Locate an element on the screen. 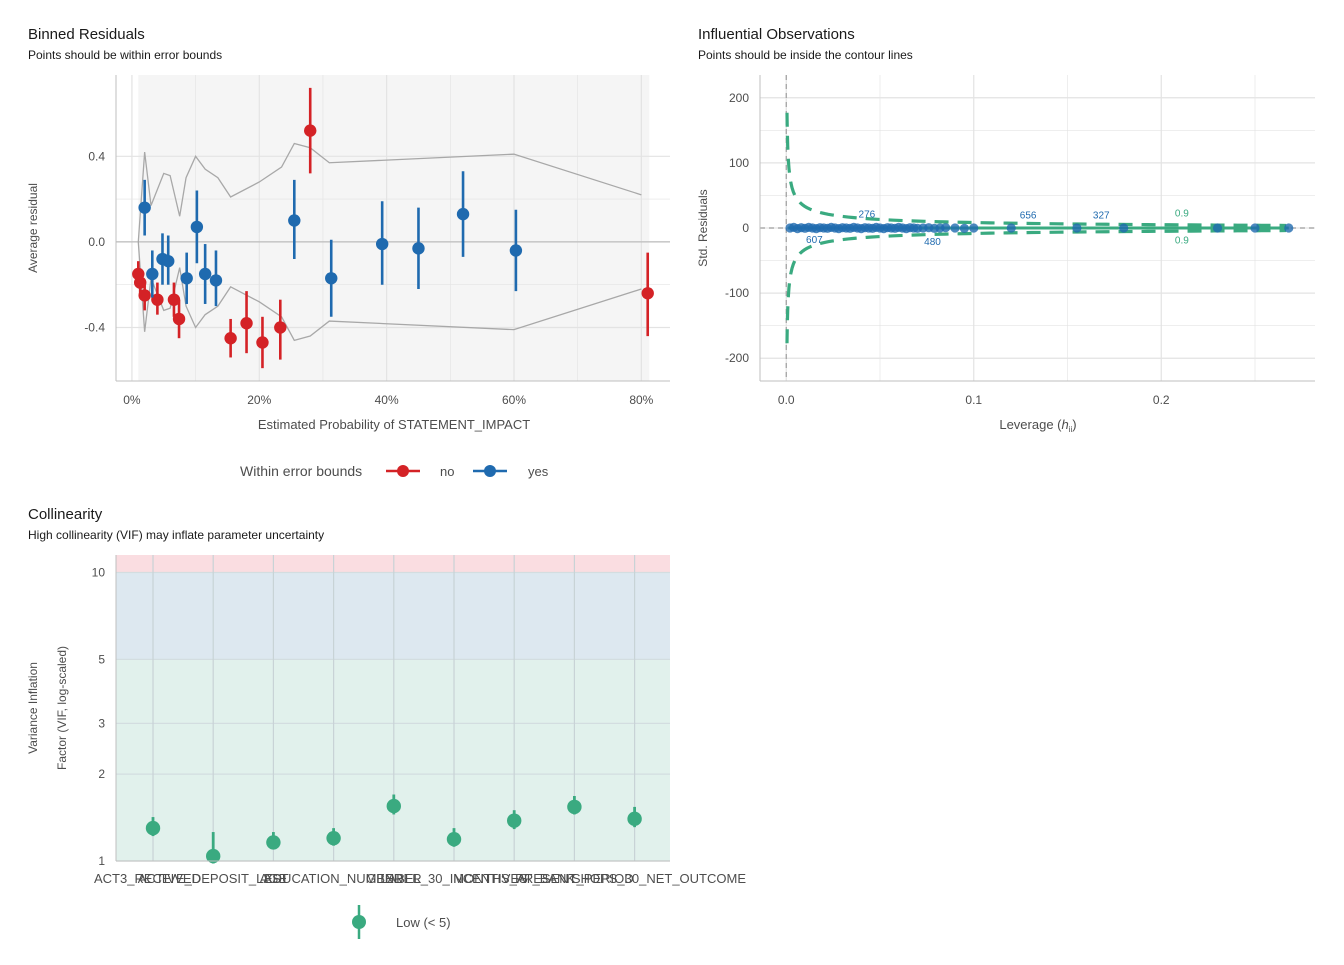 This screenshot has width=1344, height=965. y-tick-label: 0 is located at coordinates (745, 228).